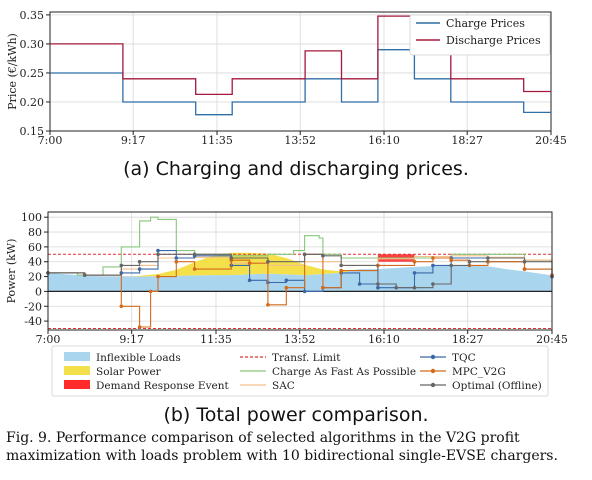 The image size is (592, 480). What do you see at coordinates (50, 140) in the screenshot?
I see `price-x-tick-label-0: 7:00` at bounding box center [50, 140].